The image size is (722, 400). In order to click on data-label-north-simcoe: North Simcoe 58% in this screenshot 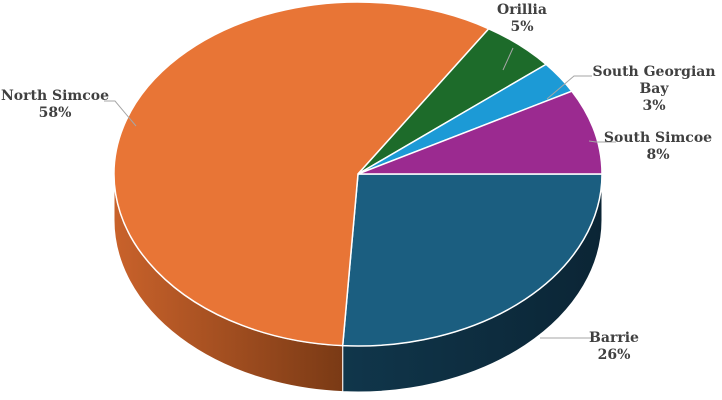, I will do `click(55, 104)`.